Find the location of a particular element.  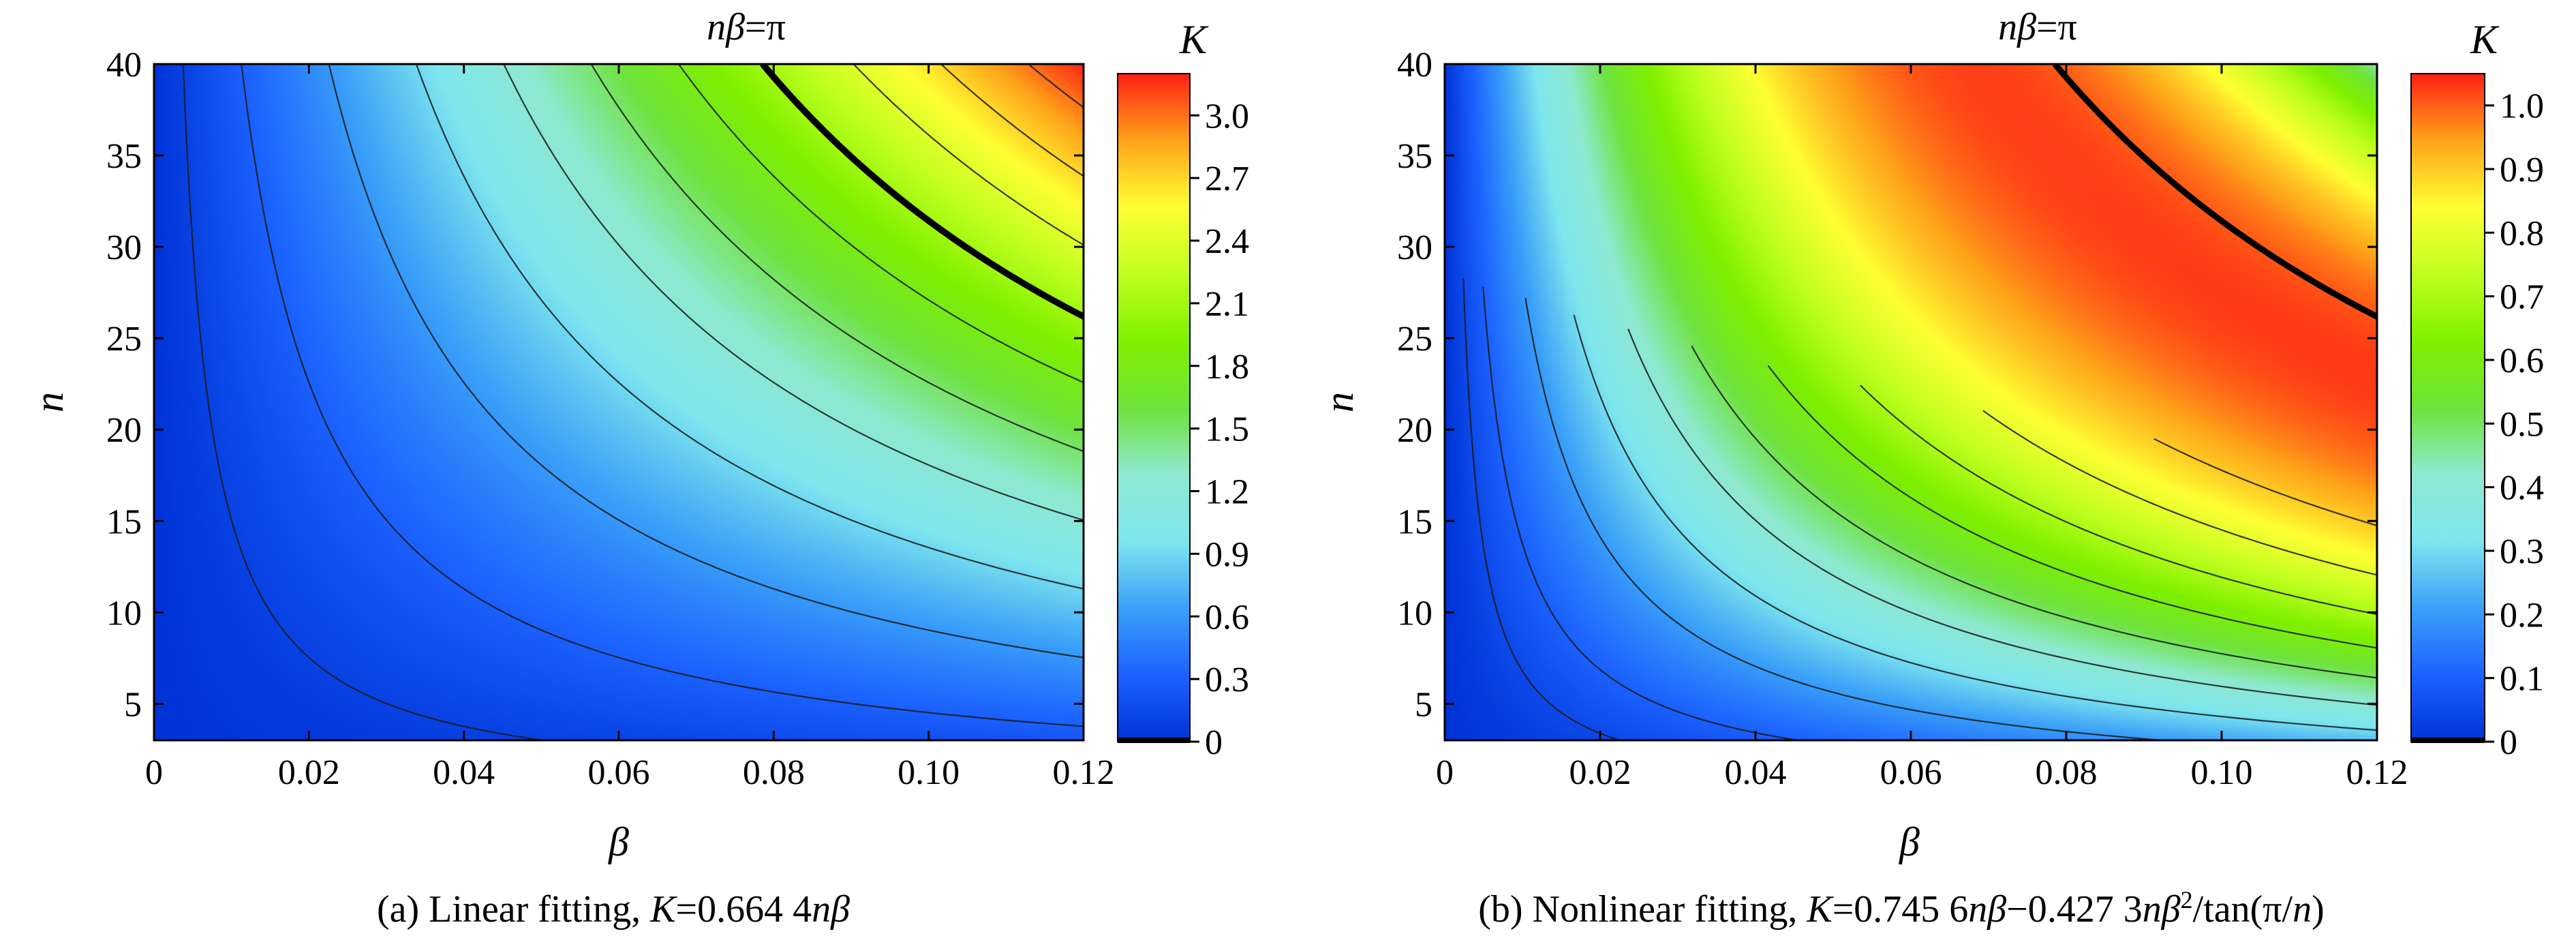

chart-b-title: nβ=π is located at coordinates (2038, 27).